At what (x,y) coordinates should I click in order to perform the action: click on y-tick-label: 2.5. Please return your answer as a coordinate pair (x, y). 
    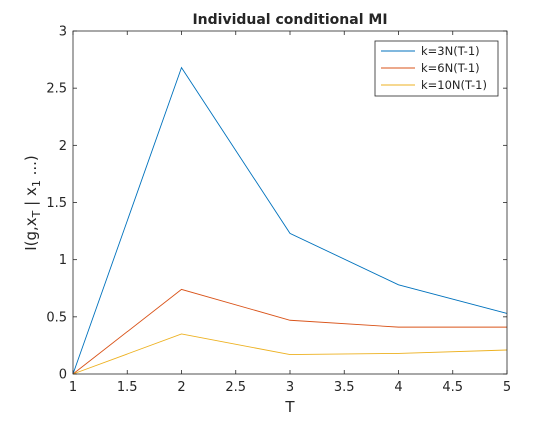
    Looking at the image, I should click on (56, 89).